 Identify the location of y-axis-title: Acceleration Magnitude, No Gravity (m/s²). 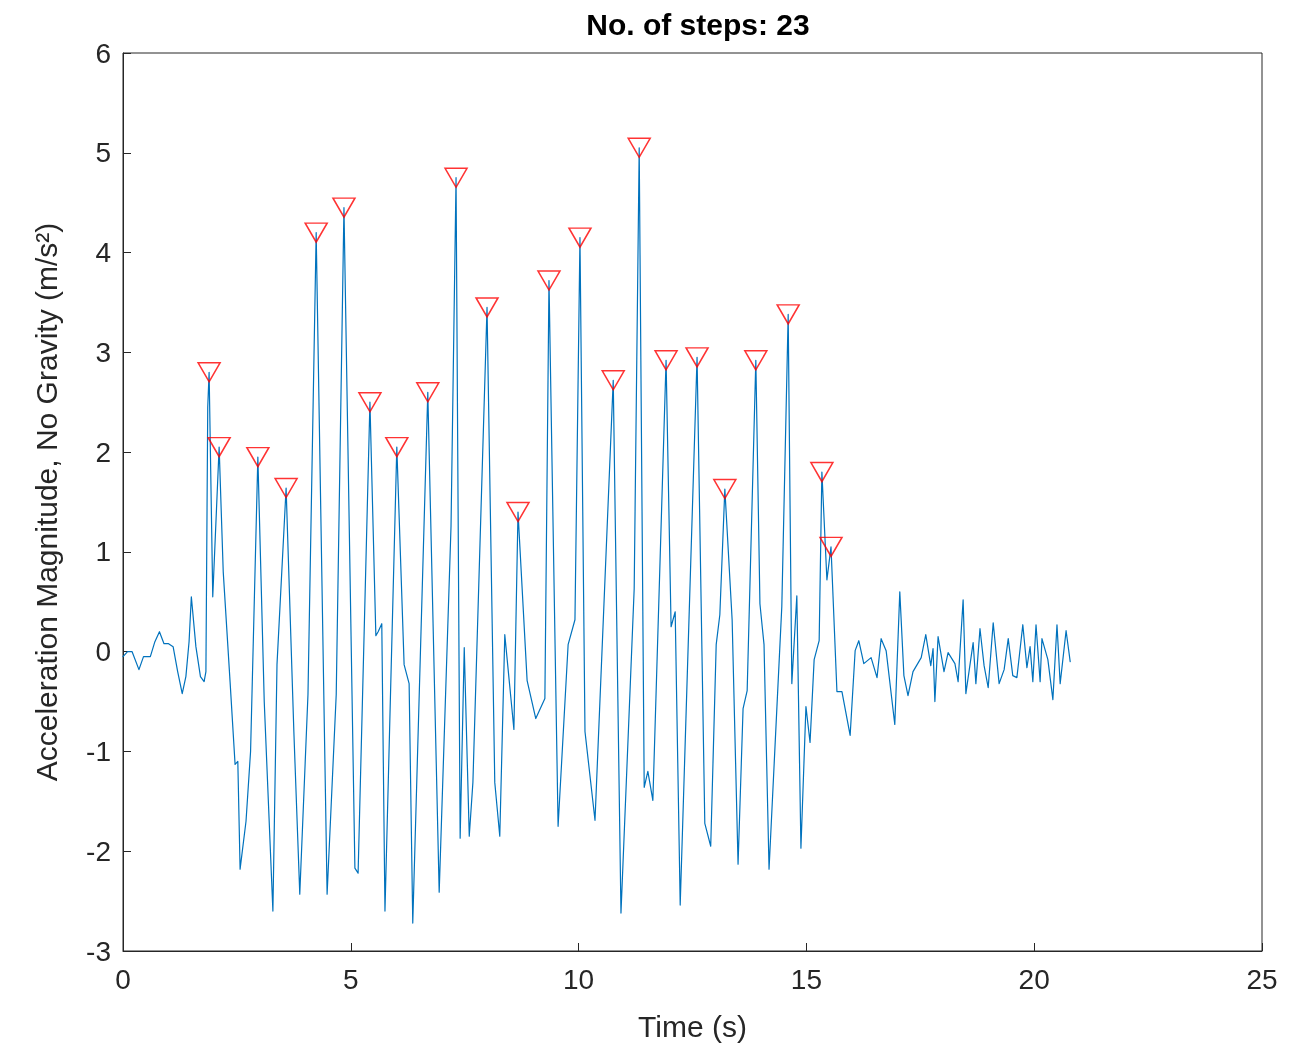
(46, 502).